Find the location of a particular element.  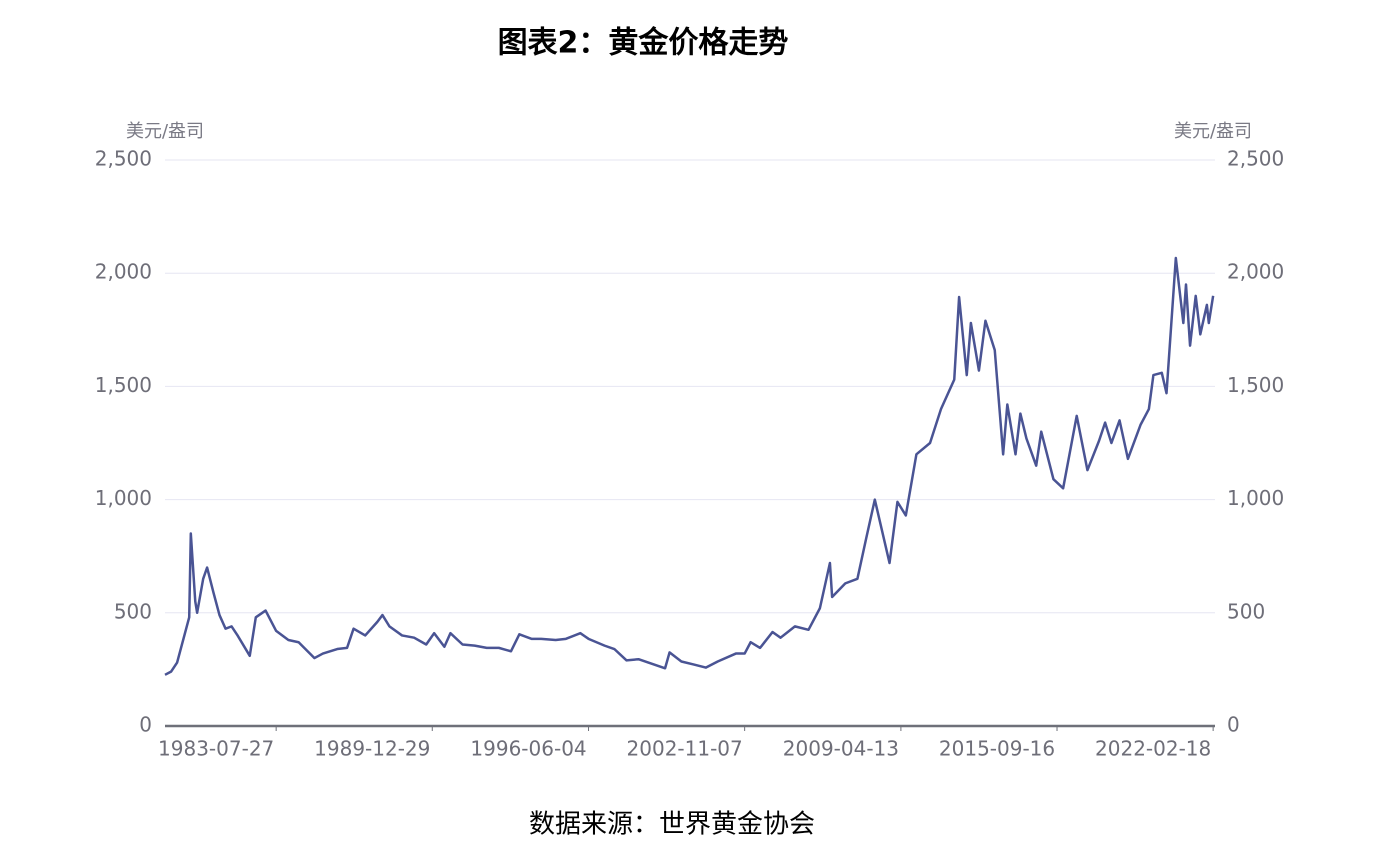

y2-tick-label: 1,500 is located at coordinates (1255, 385).